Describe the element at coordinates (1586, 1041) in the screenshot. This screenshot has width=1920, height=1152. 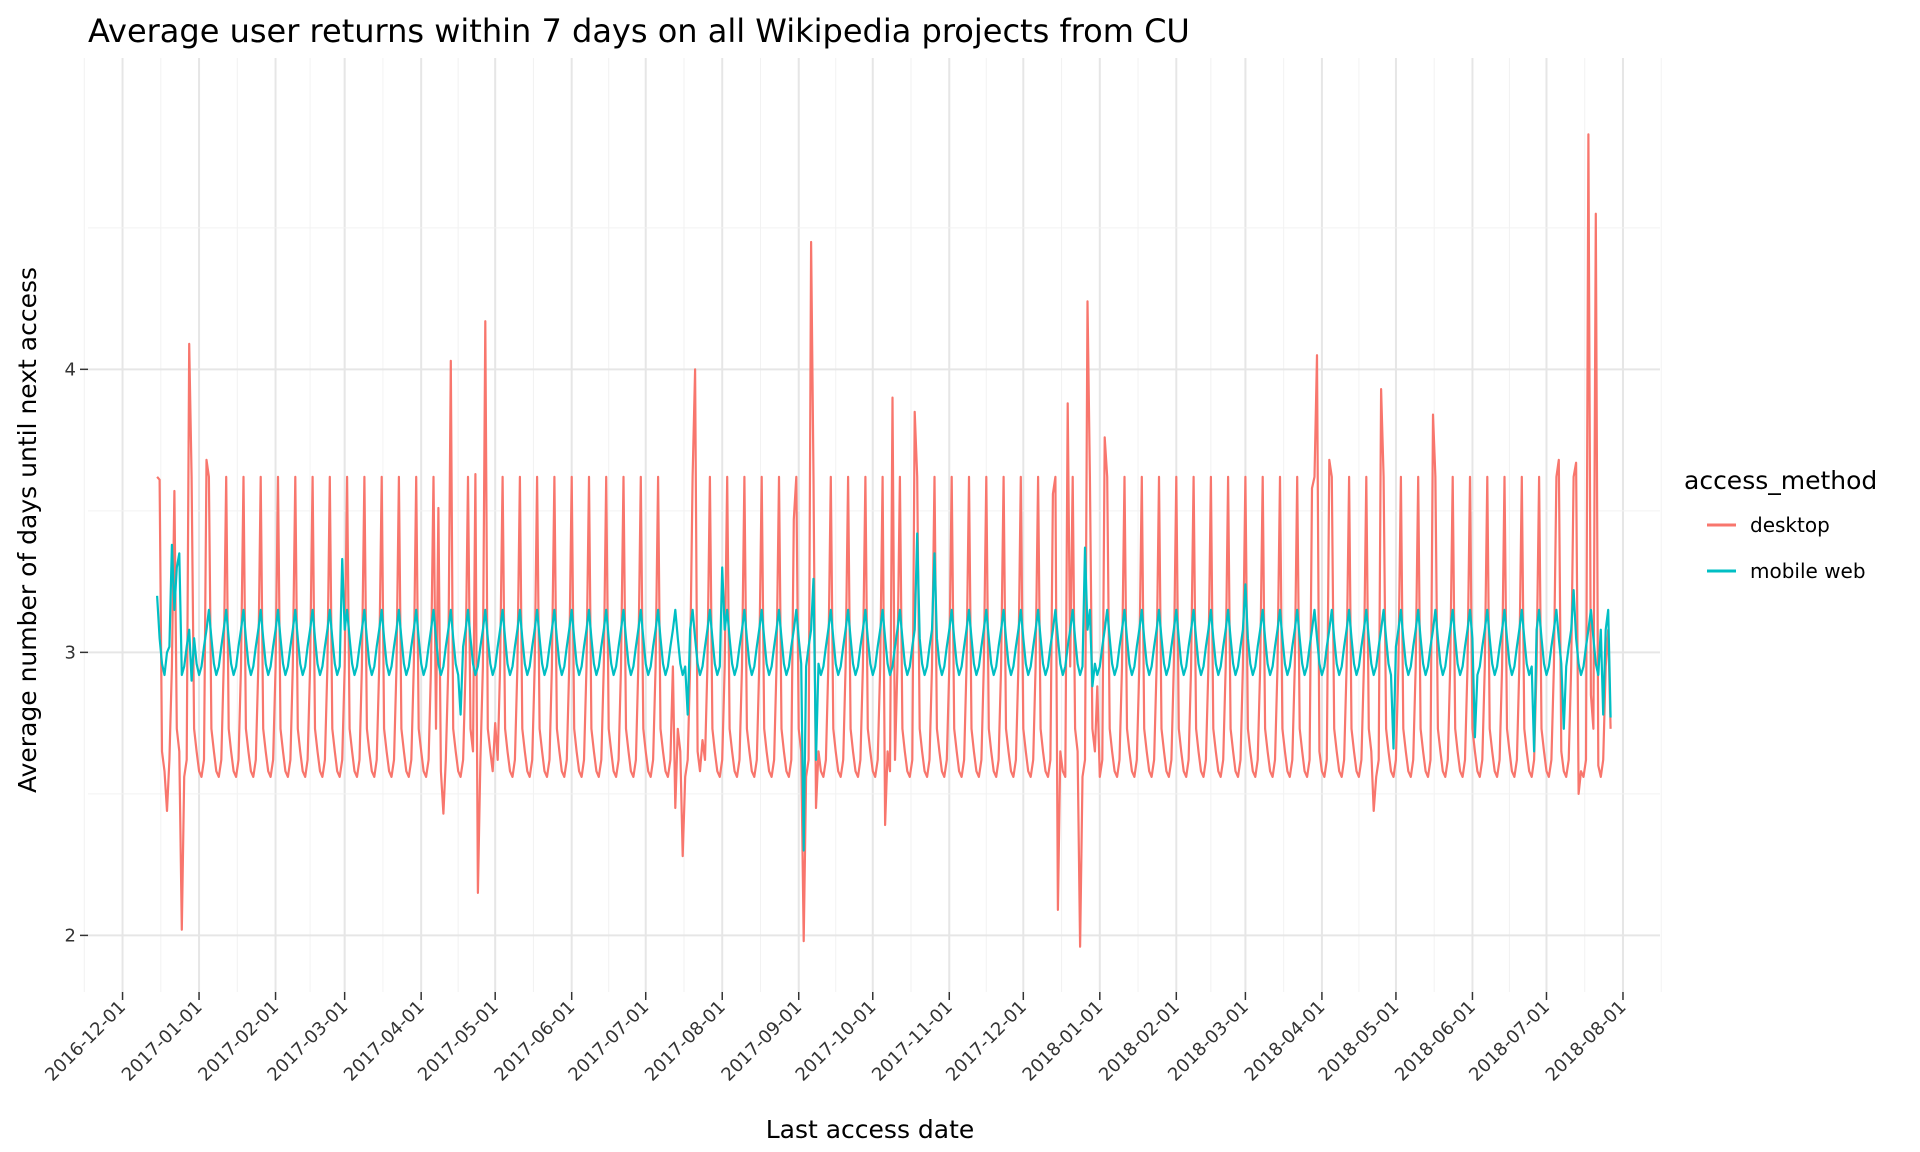
I see `x-tick-label: 2018-08-01` at that location.